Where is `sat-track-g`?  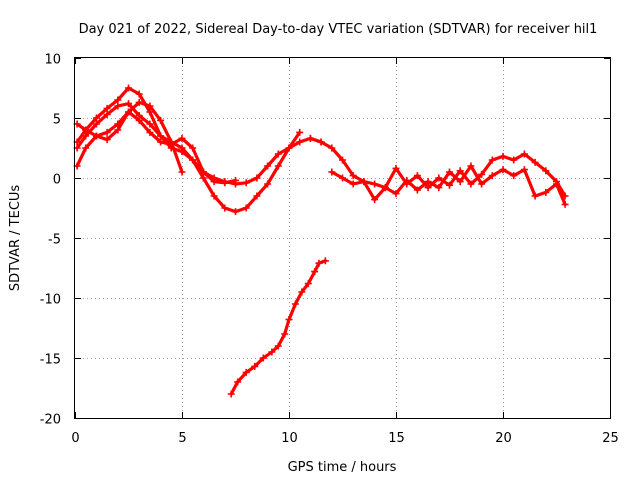 sat-track-g is located at coordinates (278, 327).